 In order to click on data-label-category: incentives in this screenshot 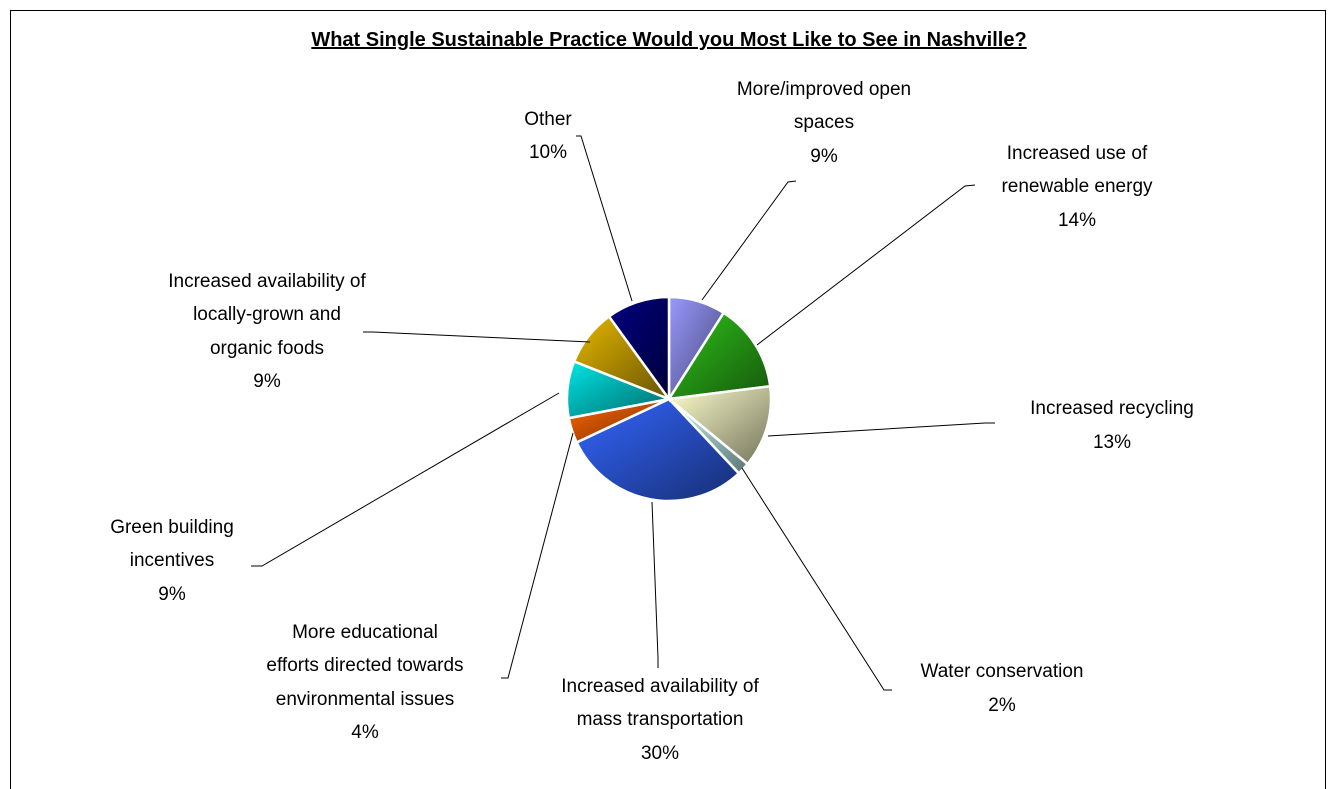, I will do `click(172, 560)`.